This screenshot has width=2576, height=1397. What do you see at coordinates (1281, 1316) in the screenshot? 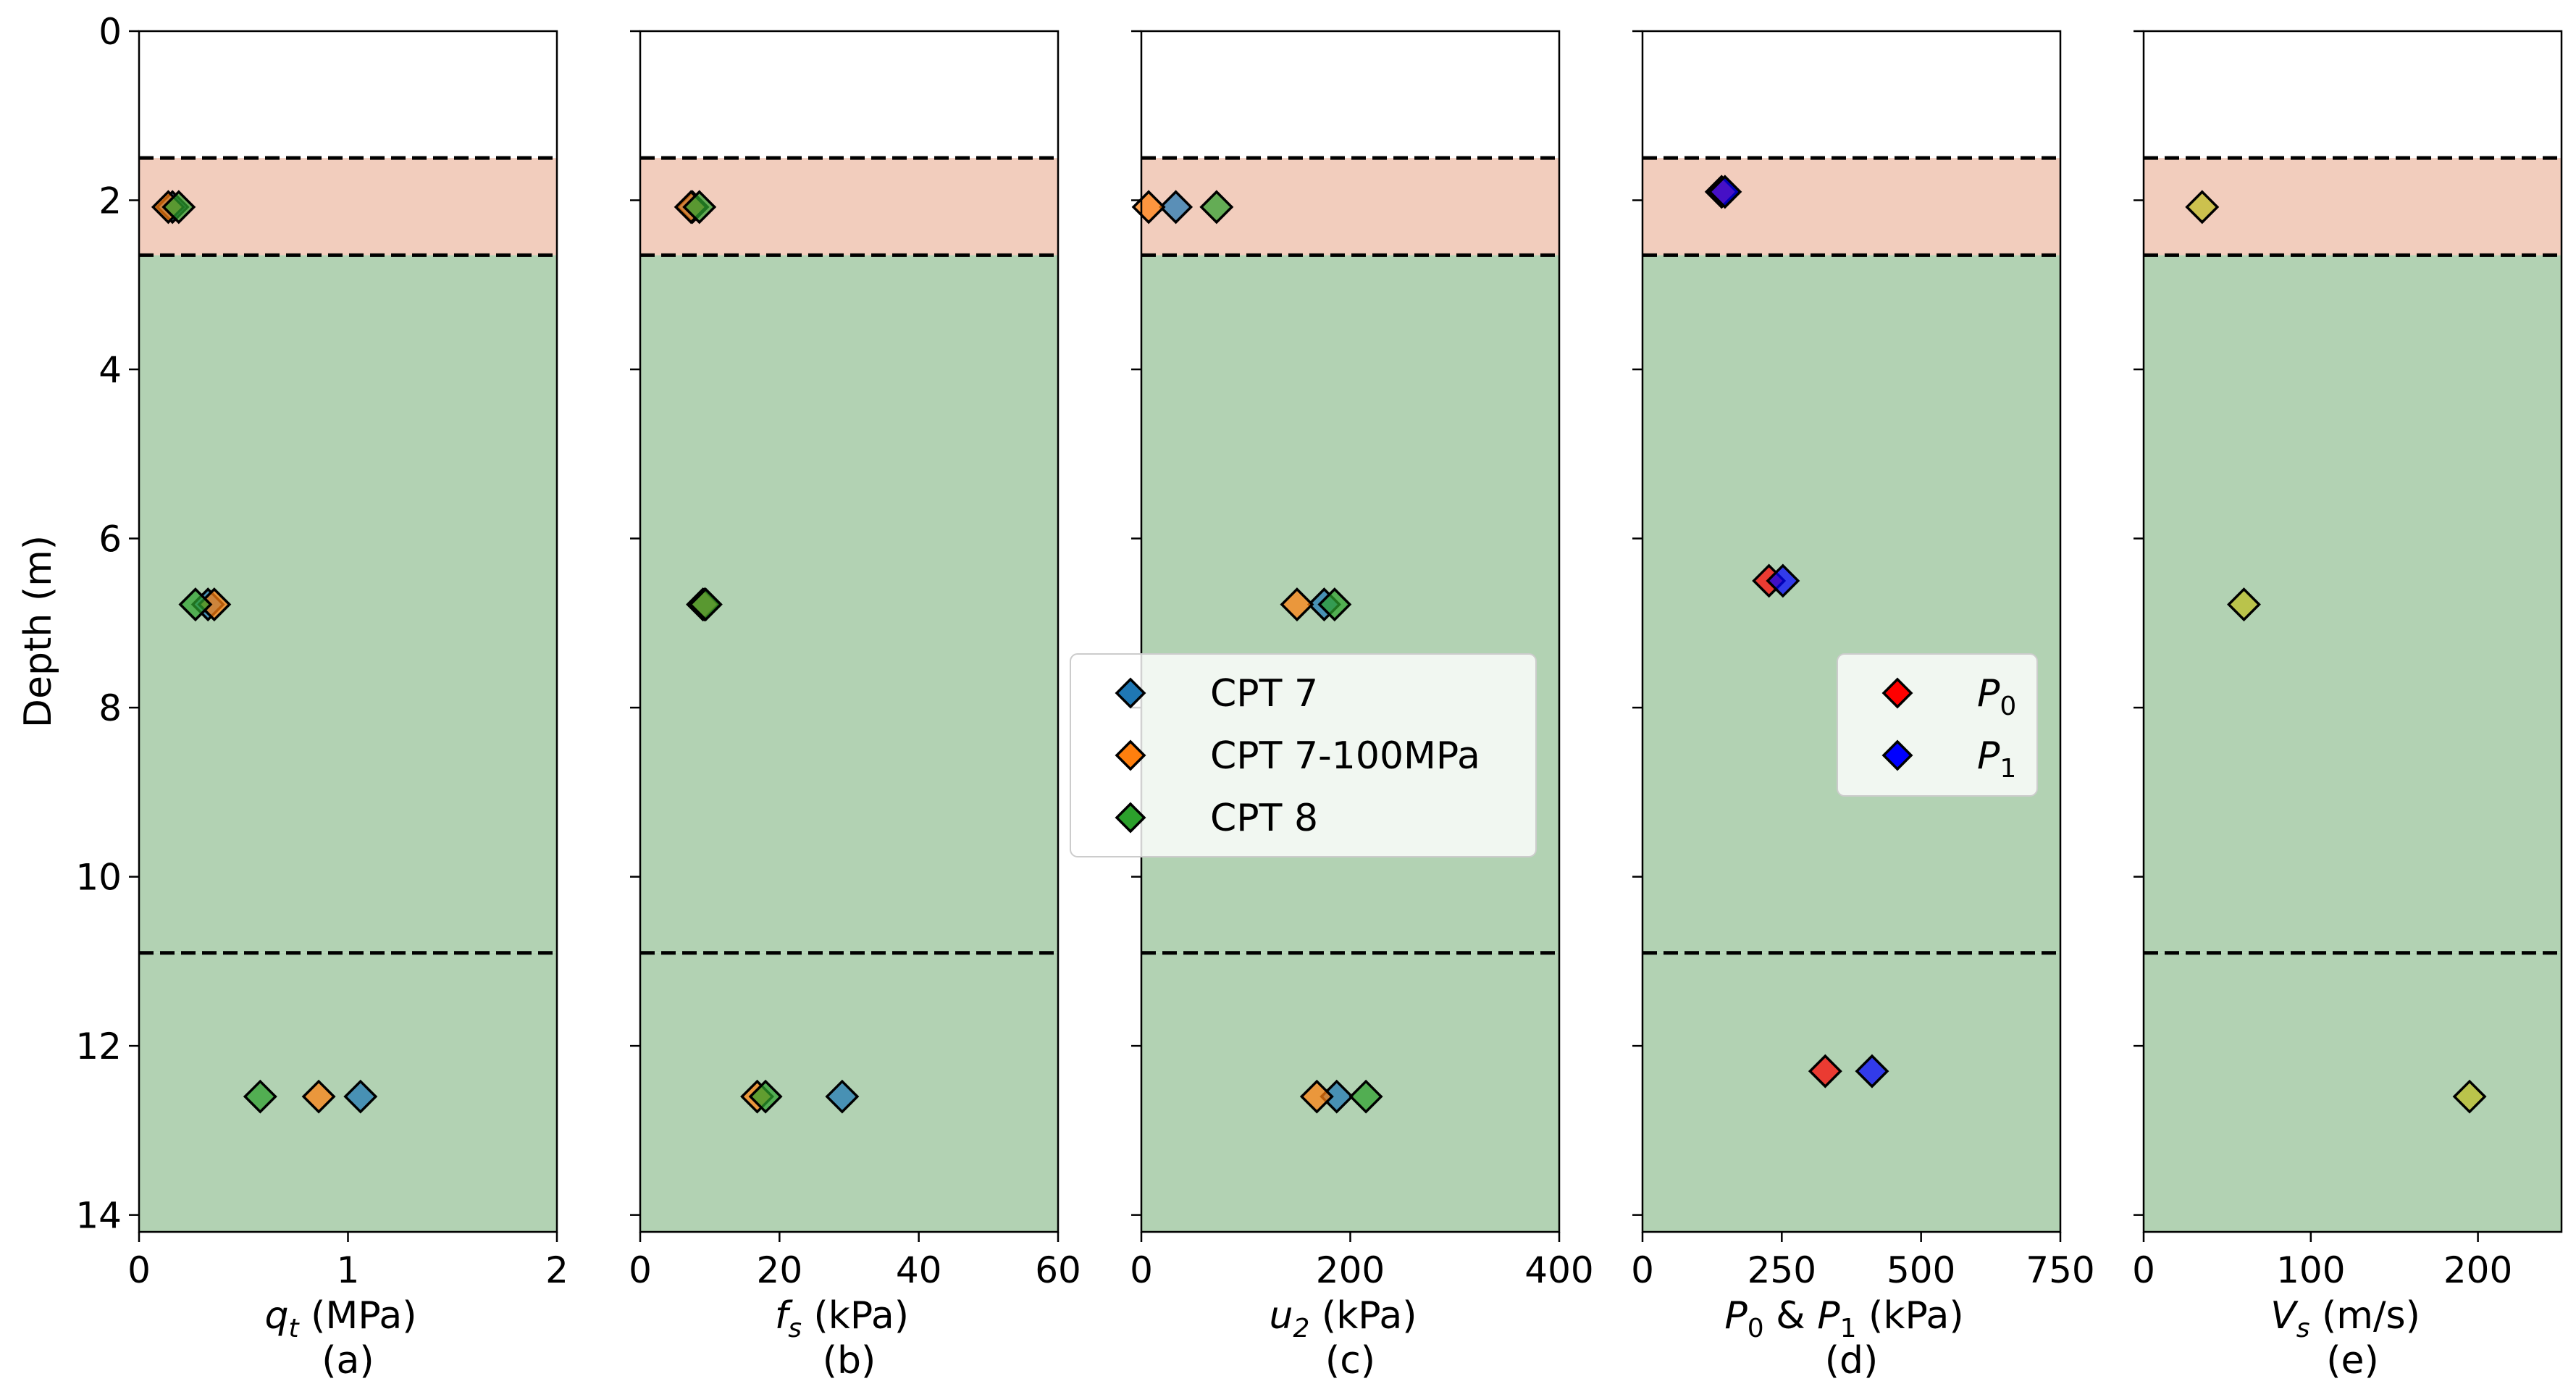
I see `axis-title-variable: u` at bounding box center [1281, 1316].